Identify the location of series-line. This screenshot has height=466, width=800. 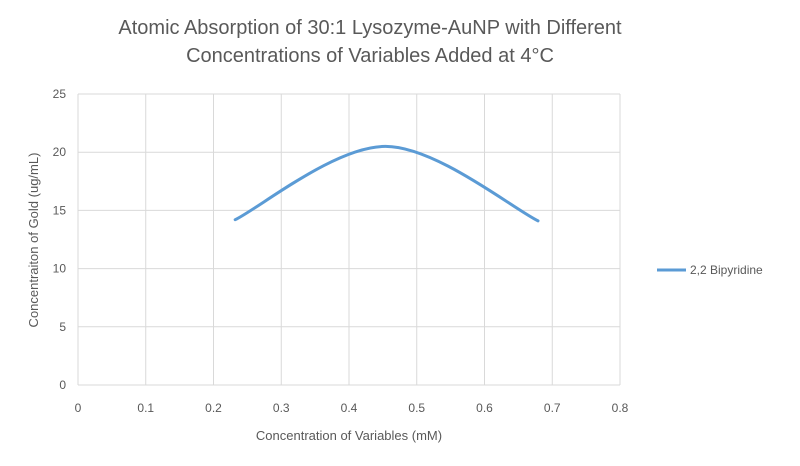
(386, 183).